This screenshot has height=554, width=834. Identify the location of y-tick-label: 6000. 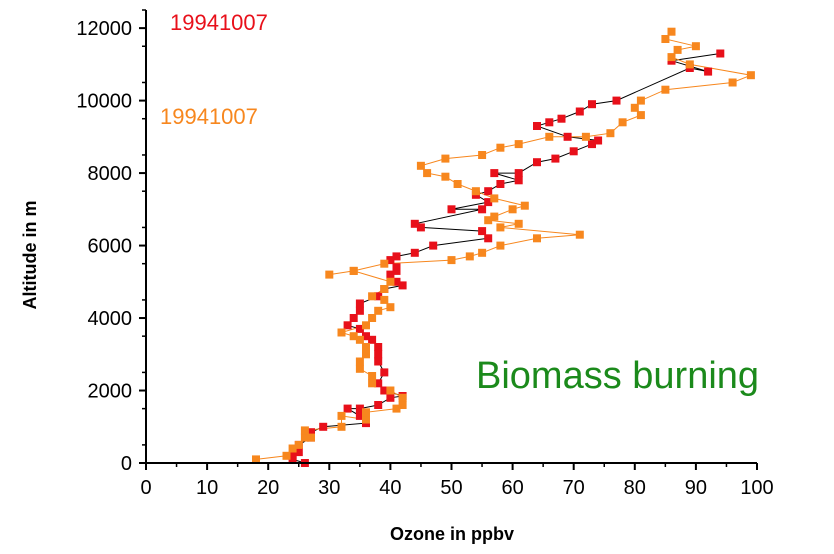
(110, 247).